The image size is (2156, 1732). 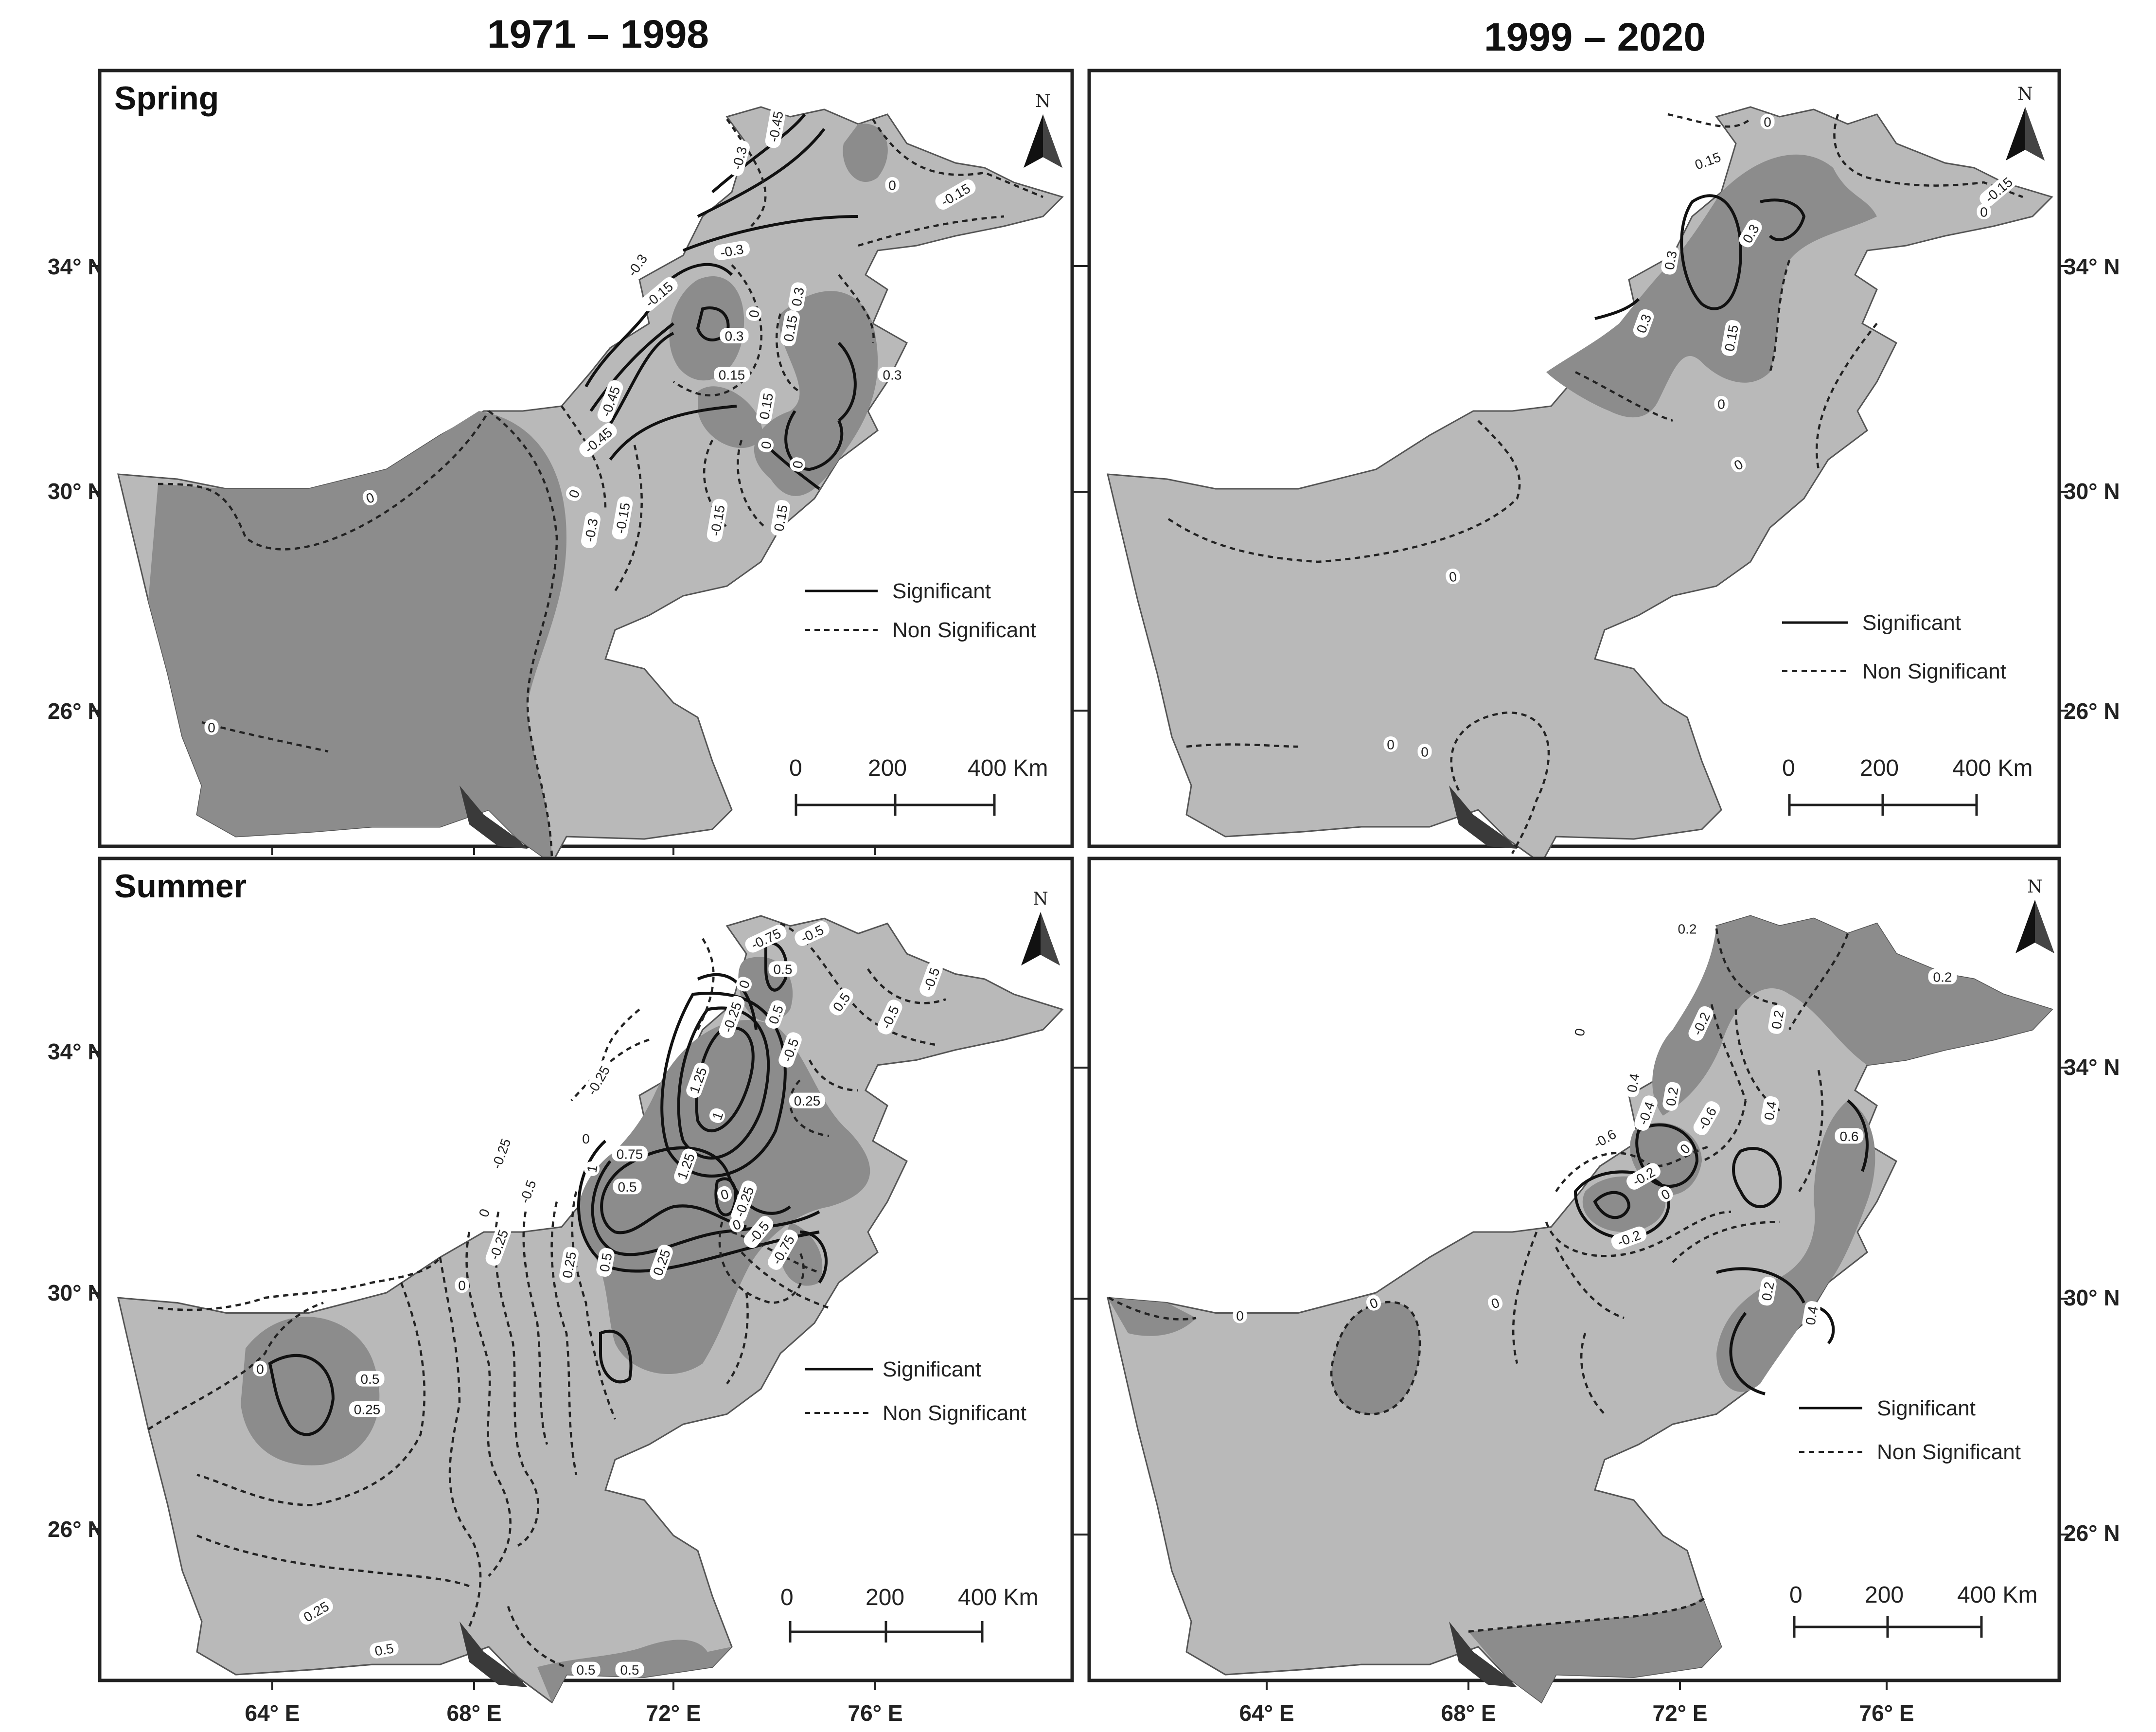 What do you see at coordinates (1633, 1082) in the screenshot?
I see `contour-label: 0.4` at bounding box center [1633, 1082].